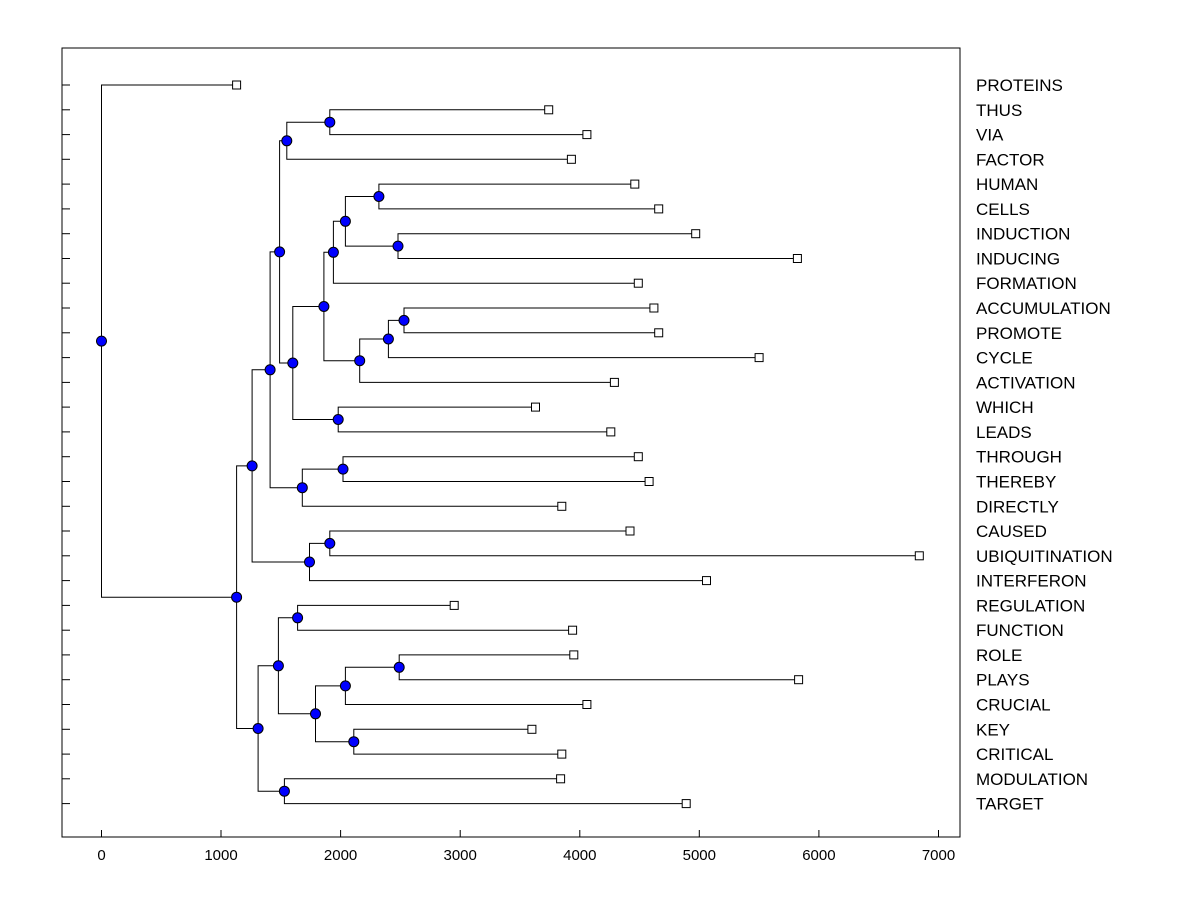  Describe the element at coordinates (587, 135) in the screenshot. I see `leaf-marker-via` at that location.